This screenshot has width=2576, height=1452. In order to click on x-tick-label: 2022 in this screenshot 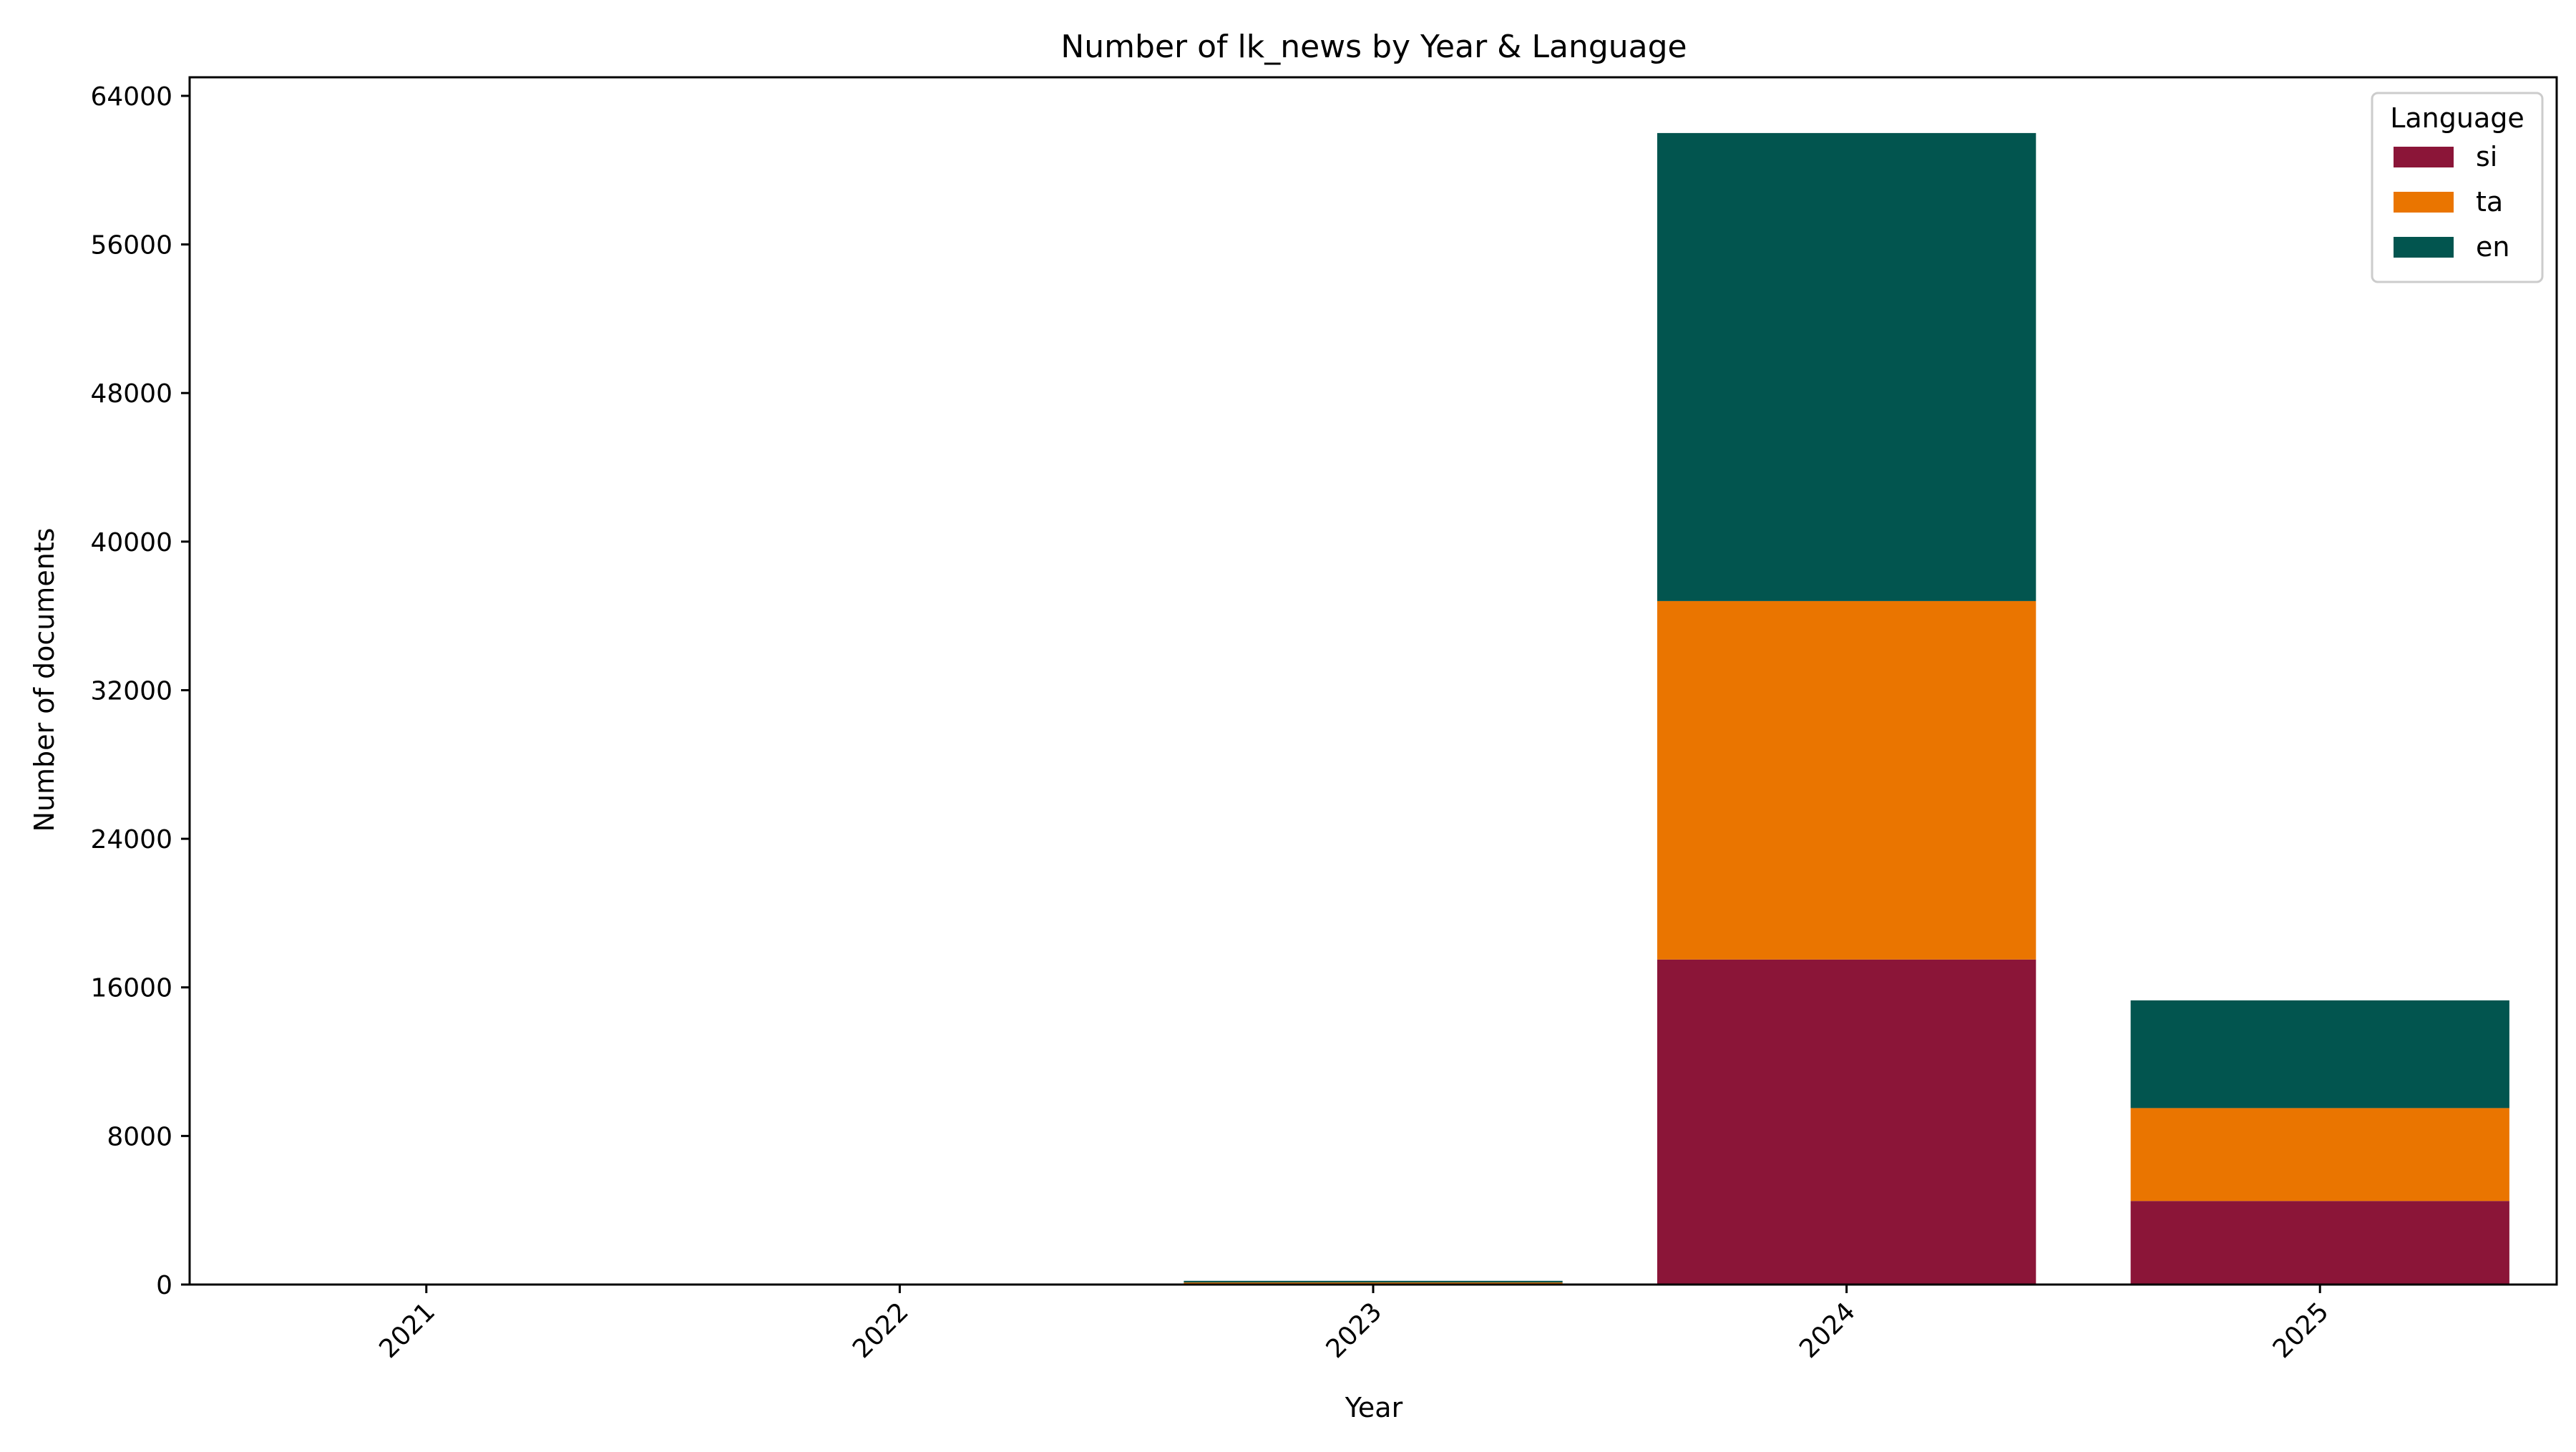, I will do `click(880, 1330)`.